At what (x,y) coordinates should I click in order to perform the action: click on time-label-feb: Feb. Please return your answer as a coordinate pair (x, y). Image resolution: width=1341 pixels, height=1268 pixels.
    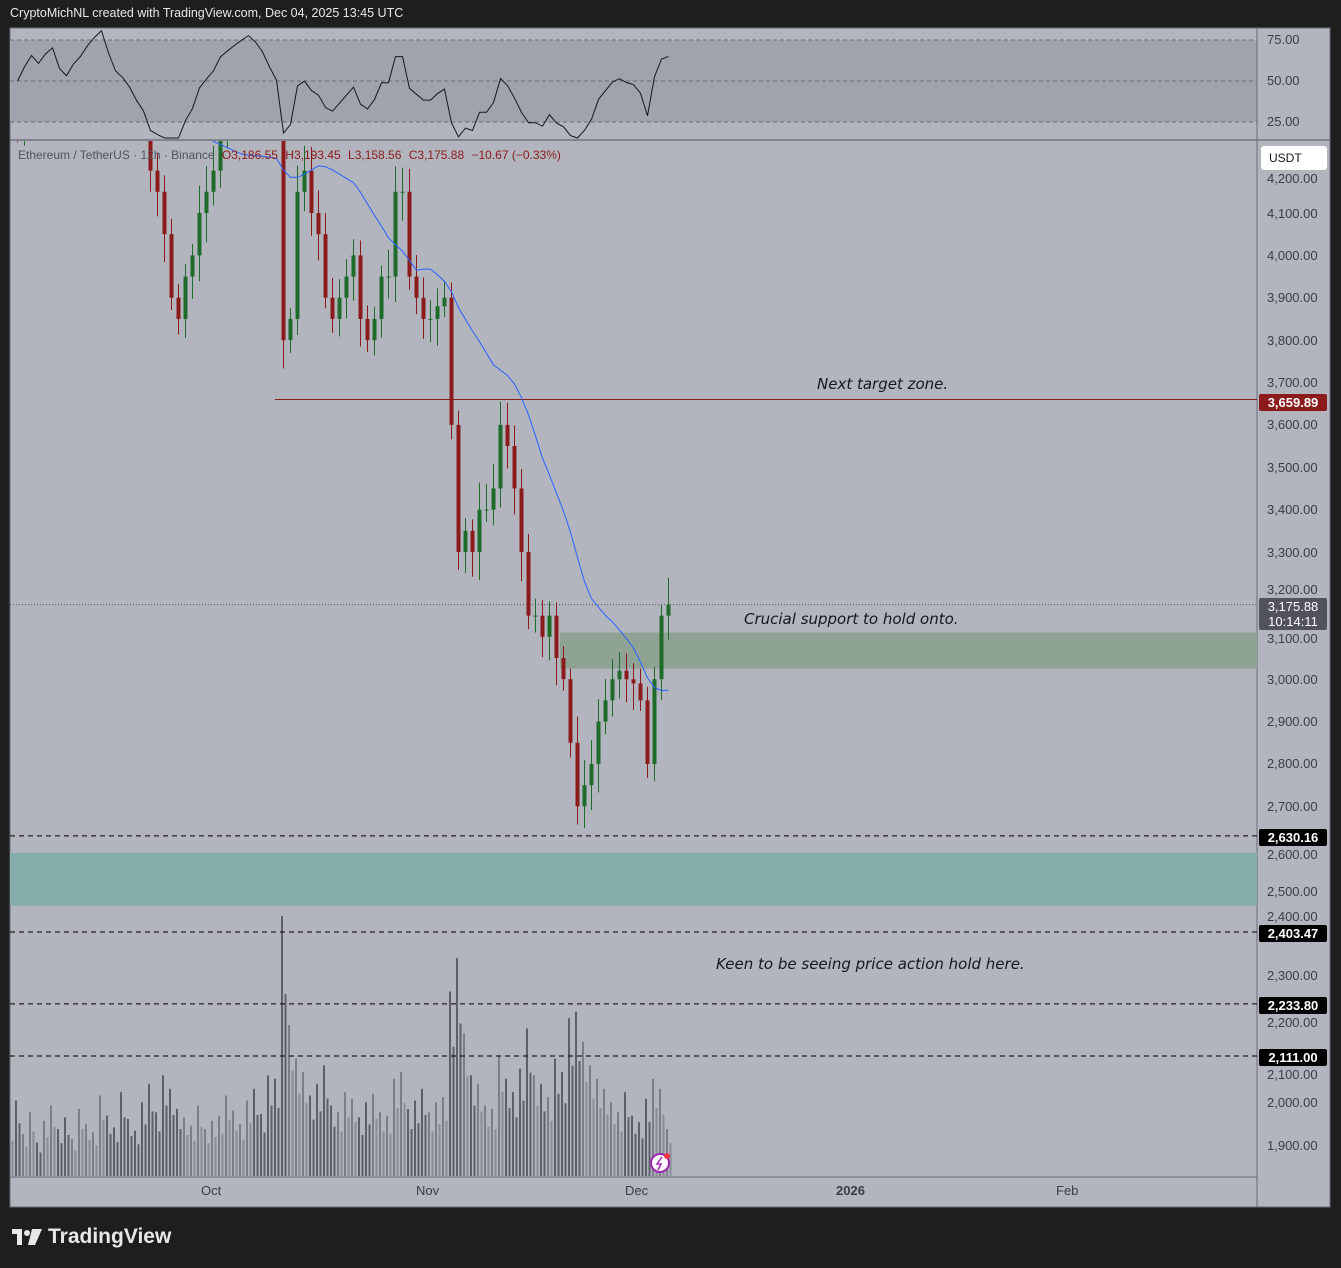
    Looking at the image, I should click on (1067, 1190).